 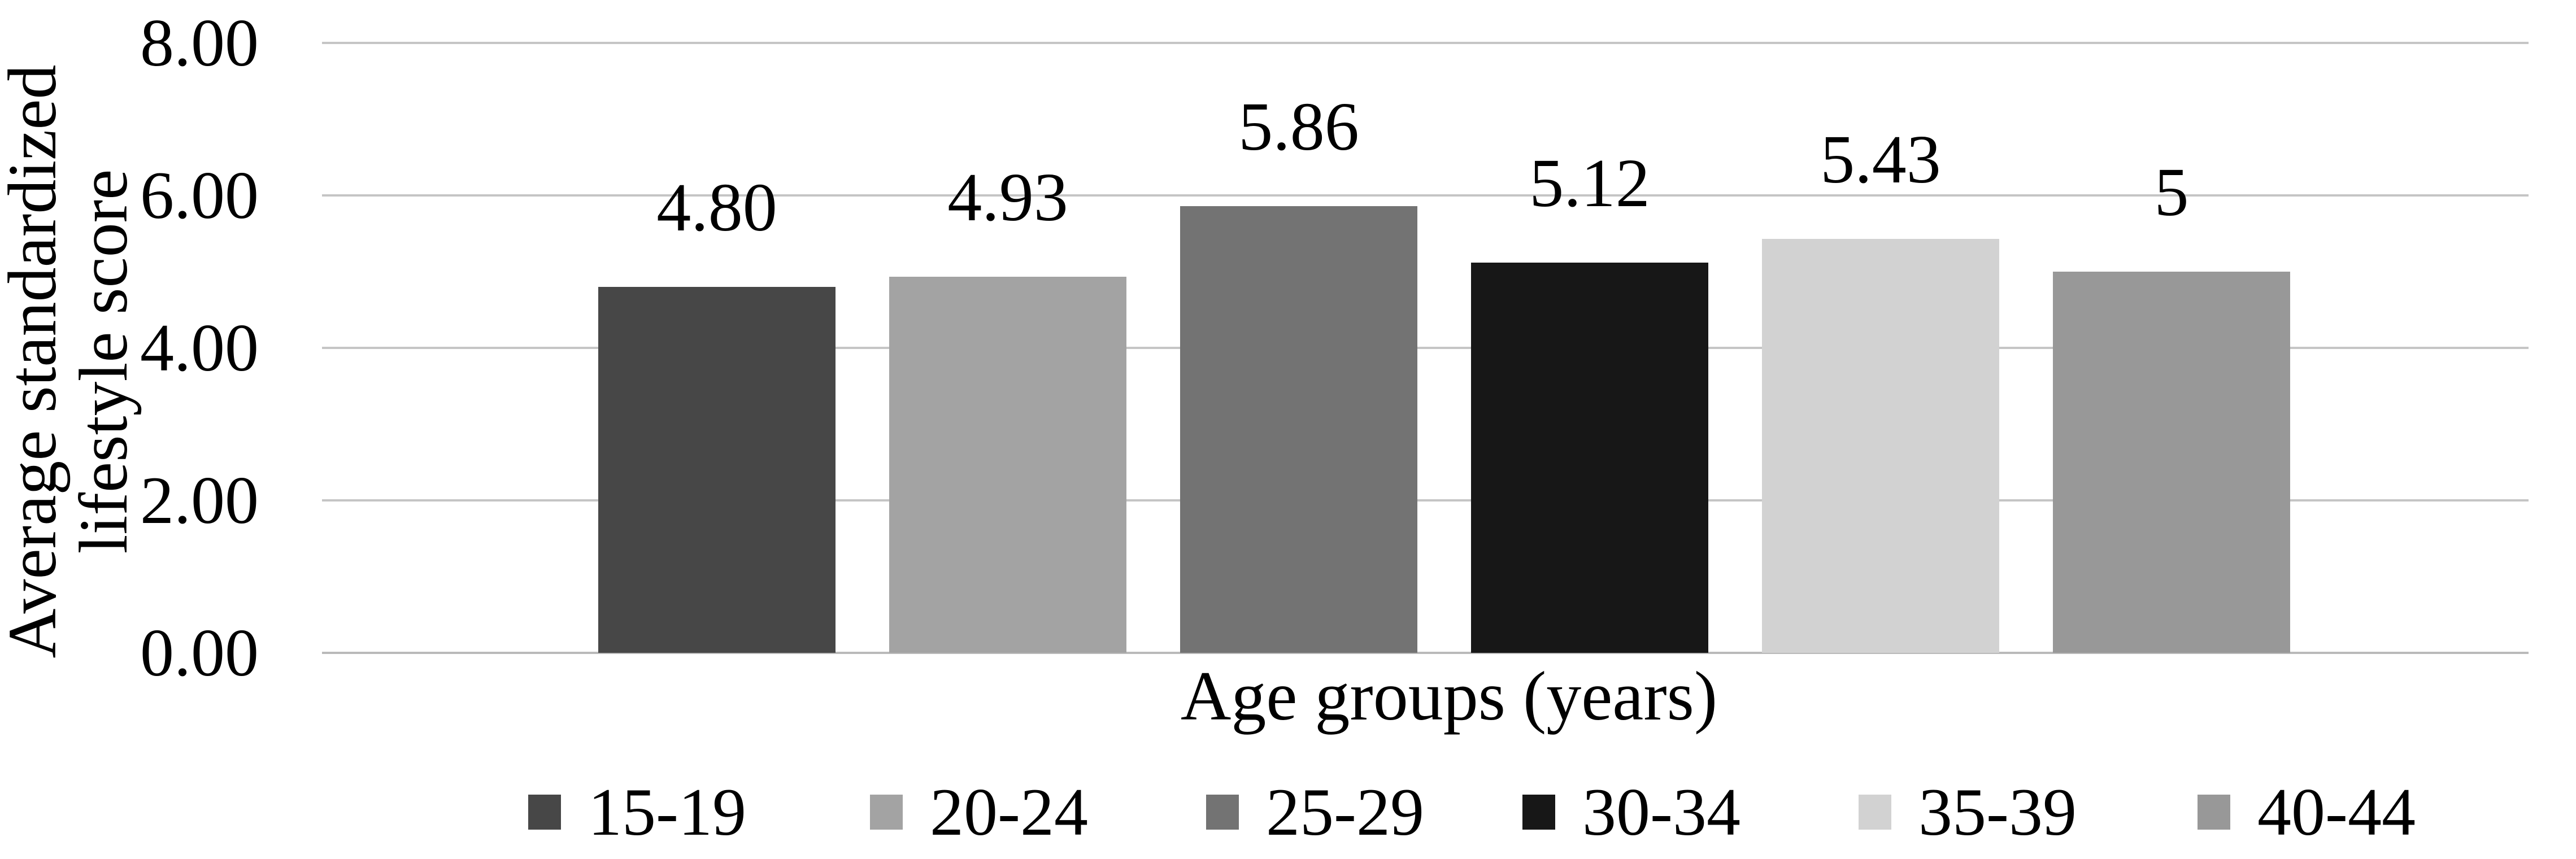 What do you see at coordinates (1425, 195) in the screenshot?
I see `gridline-y-6.00` at bounding box center [1425, 195].